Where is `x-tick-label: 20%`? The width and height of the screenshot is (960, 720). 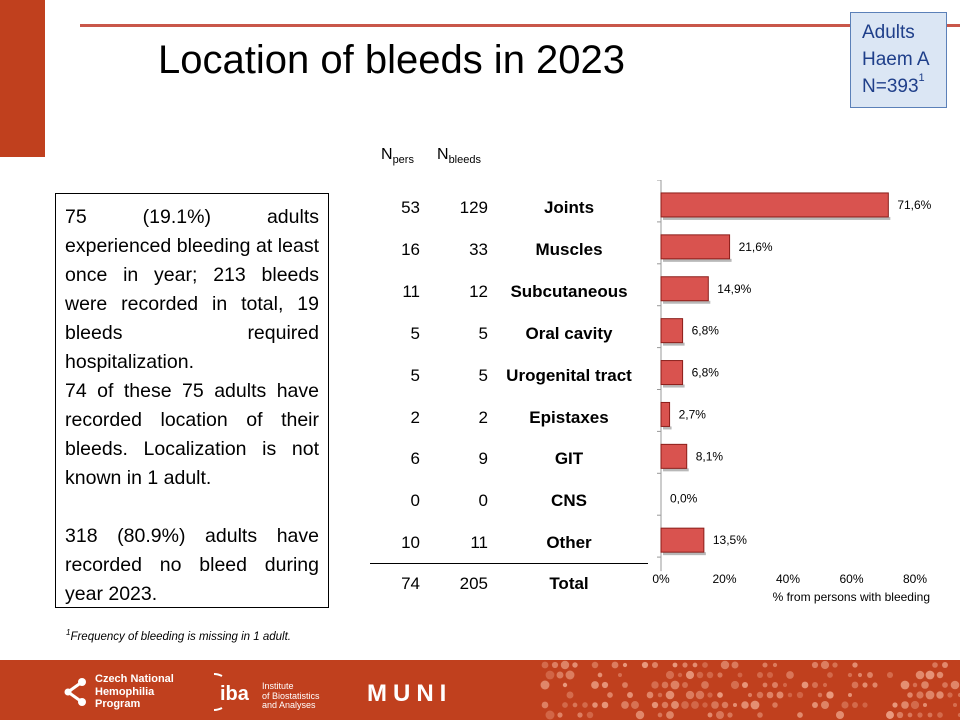 x-tick-label: 20% is located at coordinates (724, 579).